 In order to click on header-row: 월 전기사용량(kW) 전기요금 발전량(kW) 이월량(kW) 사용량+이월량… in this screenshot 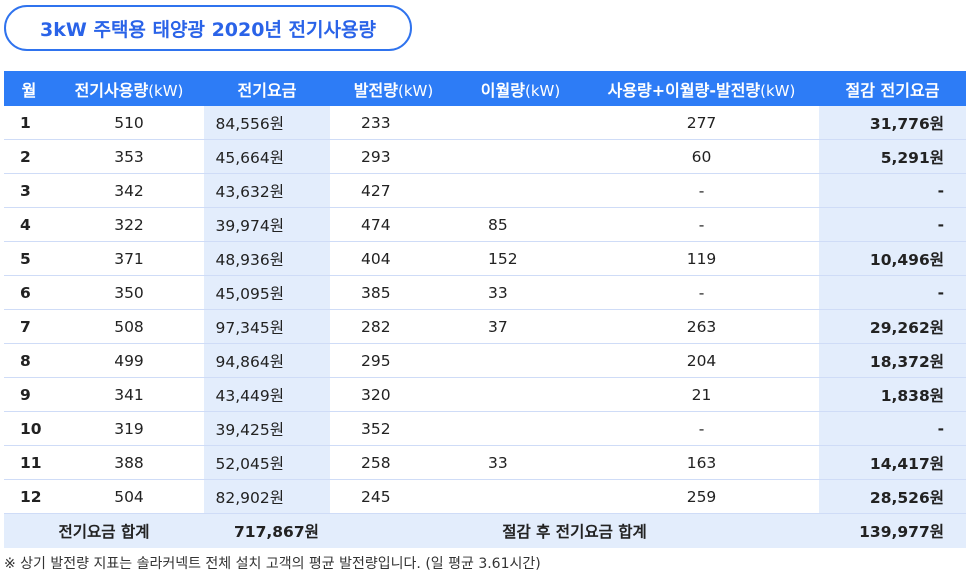, I will do `click(485, 88)`.